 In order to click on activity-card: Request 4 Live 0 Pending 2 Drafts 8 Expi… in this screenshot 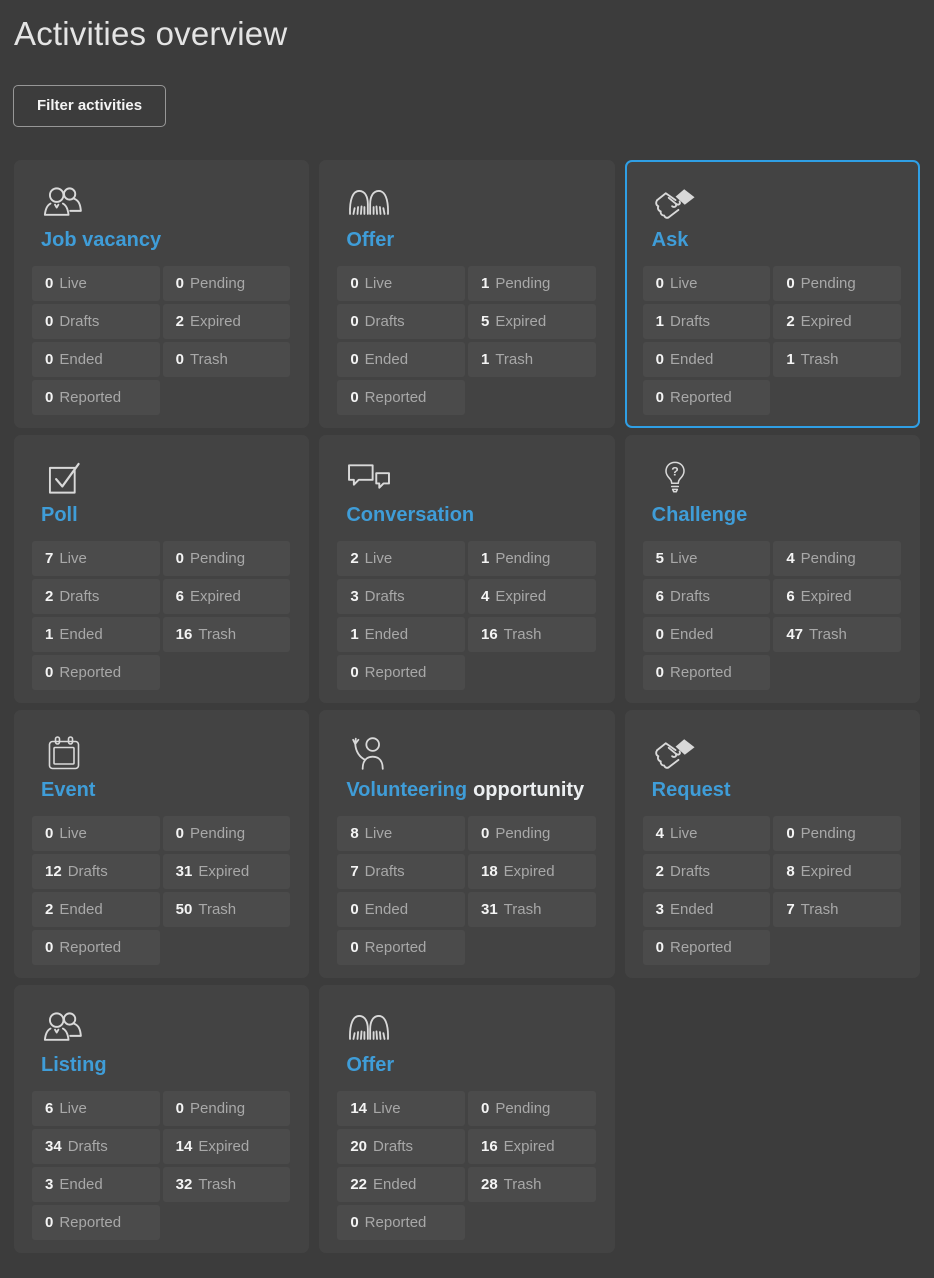, I will do `click(772, 843)`.